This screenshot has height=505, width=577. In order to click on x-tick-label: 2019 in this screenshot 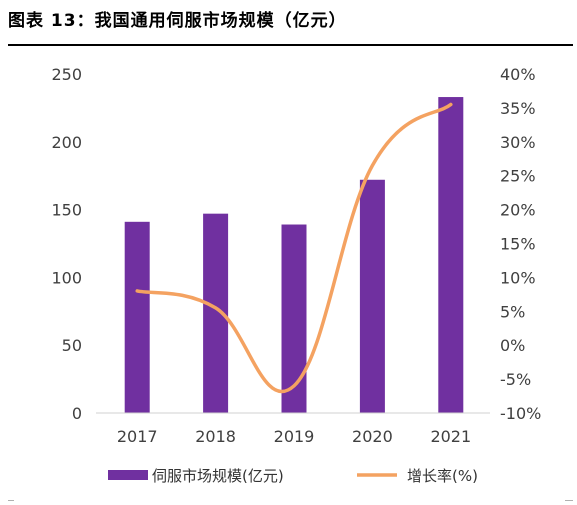, I will do `click(294, 436)`.